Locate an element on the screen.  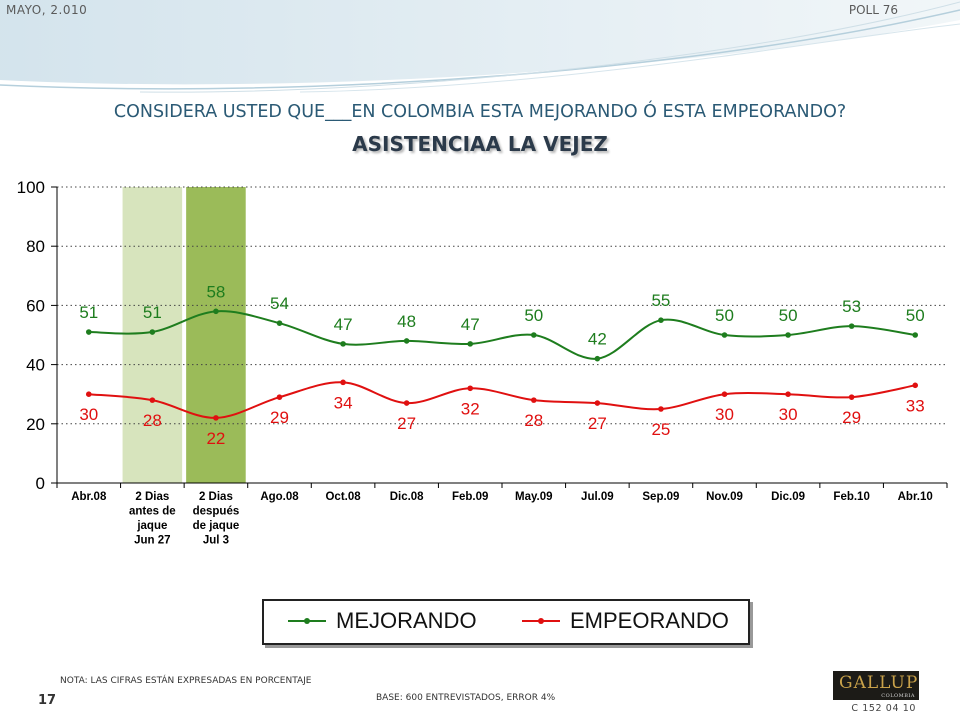
series-line-empeorando is located at coordinates (502, 400).